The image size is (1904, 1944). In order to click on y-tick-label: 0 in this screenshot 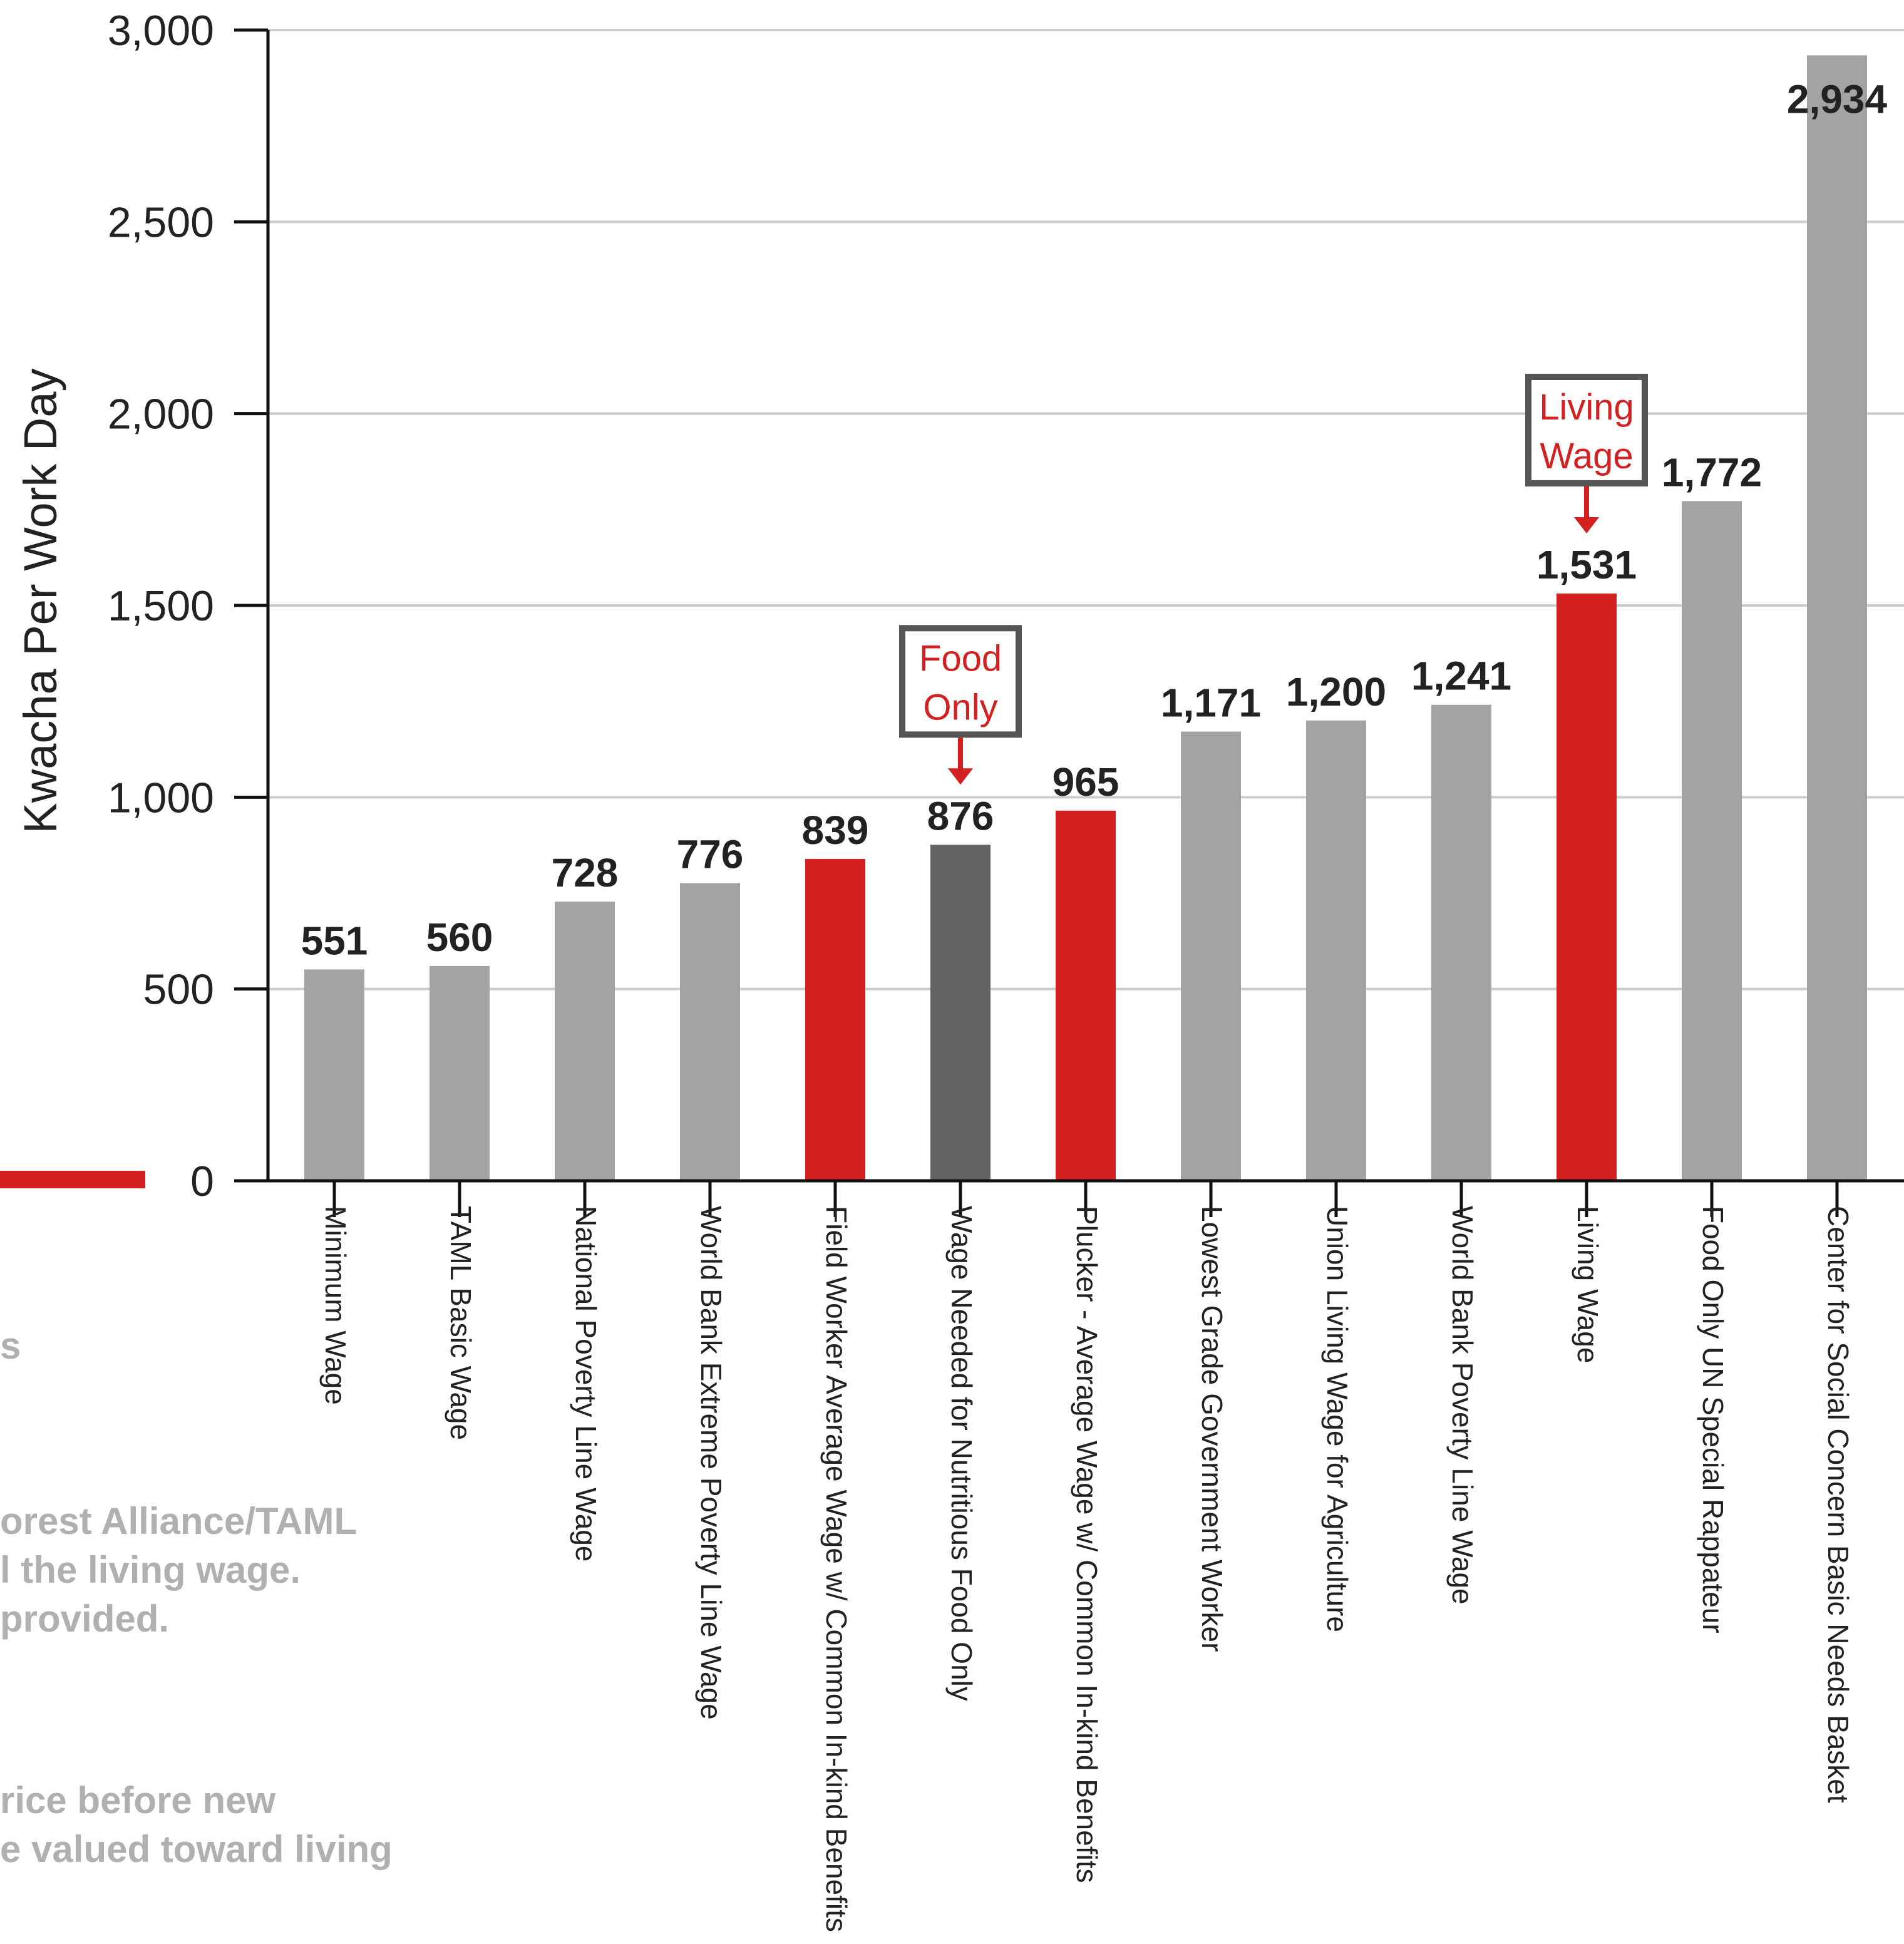, I will do `click(202, 1182)`.